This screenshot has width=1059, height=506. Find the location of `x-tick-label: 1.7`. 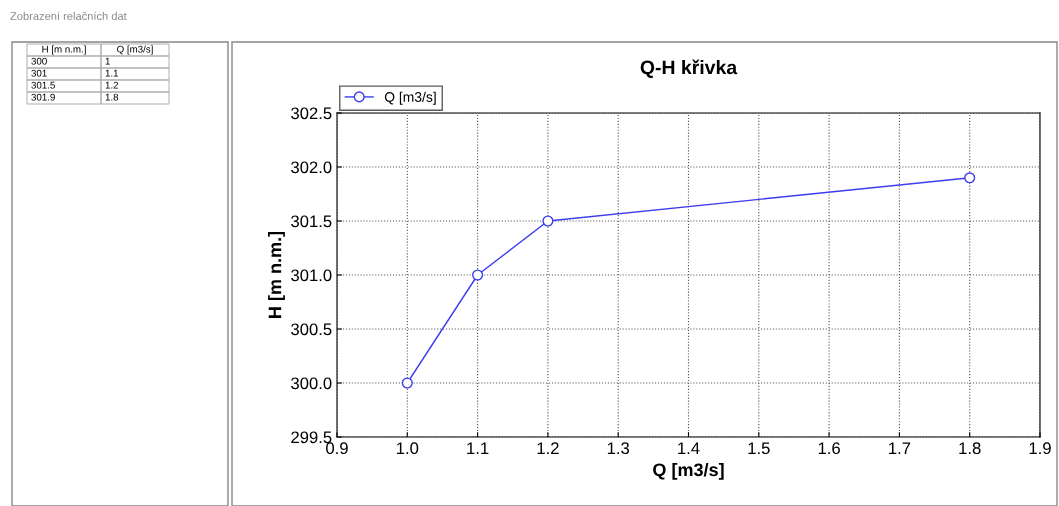

x-tick-label: 1.7 is located at coordinates (900, 448).